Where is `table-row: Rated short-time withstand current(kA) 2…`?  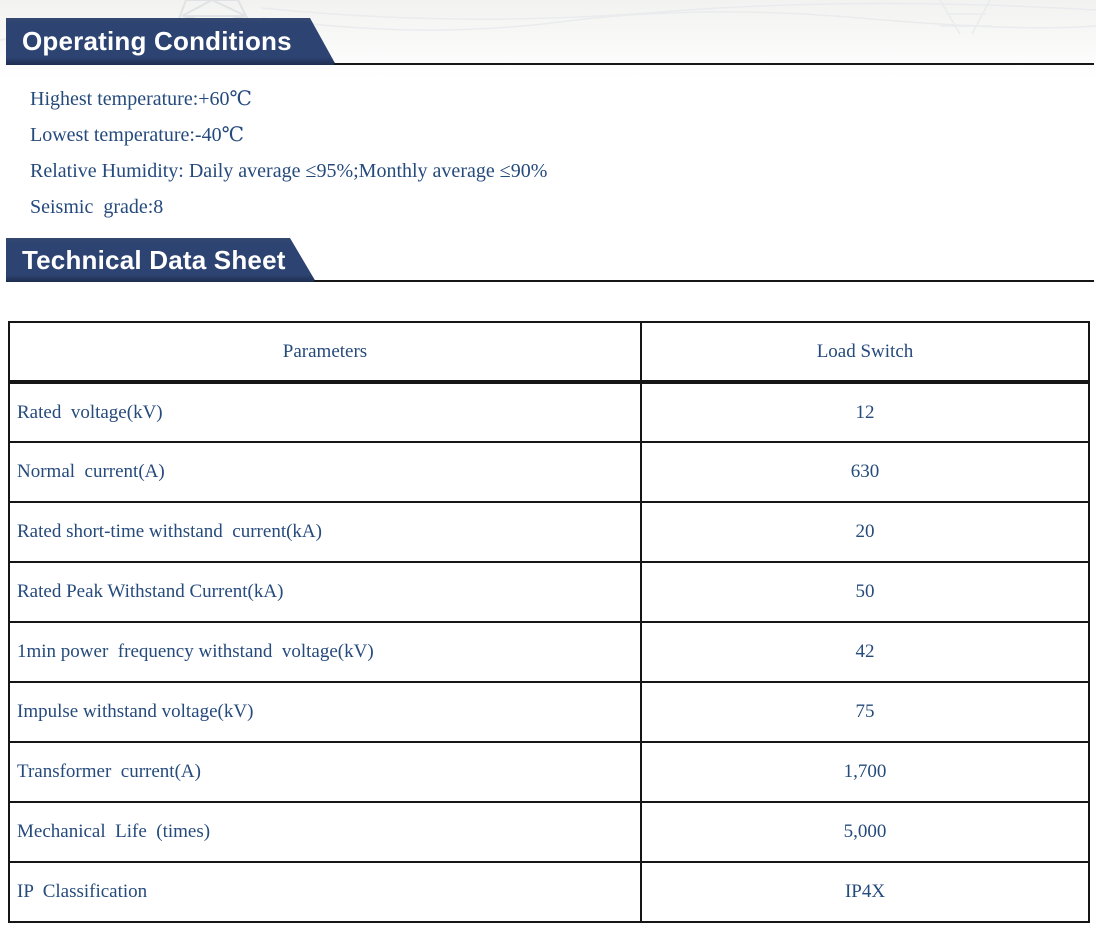
table-row: Rated short-time withstand current(kA) 2… is located at coordinates (549, 532).